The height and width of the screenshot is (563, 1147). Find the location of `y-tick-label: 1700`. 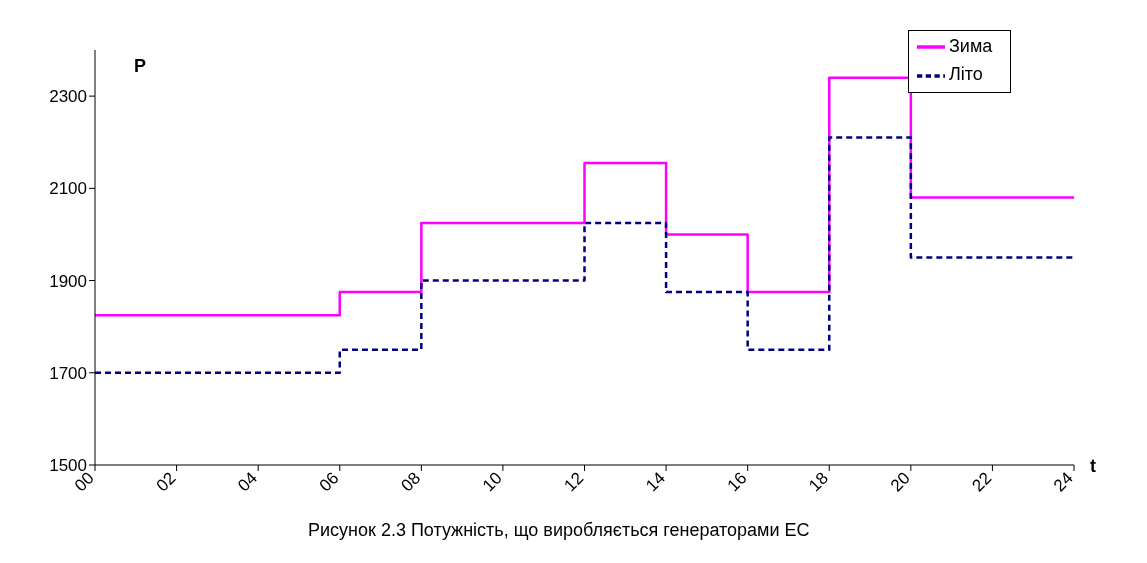

y-tick-label: 1700 is located at coordinates (68, 373).